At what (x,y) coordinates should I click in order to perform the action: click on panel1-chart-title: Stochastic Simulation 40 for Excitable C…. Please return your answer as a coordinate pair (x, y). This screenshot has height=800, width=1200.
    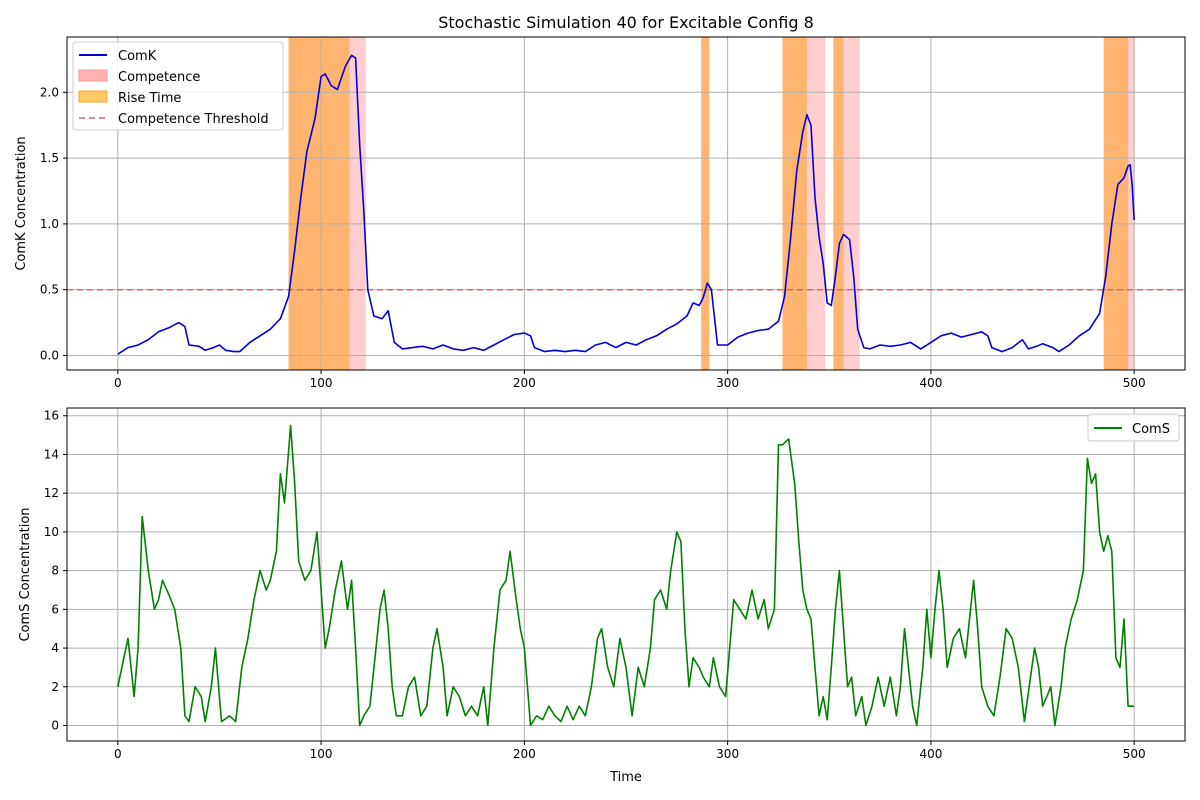
    Looking at the image, I should click on (626, 22).